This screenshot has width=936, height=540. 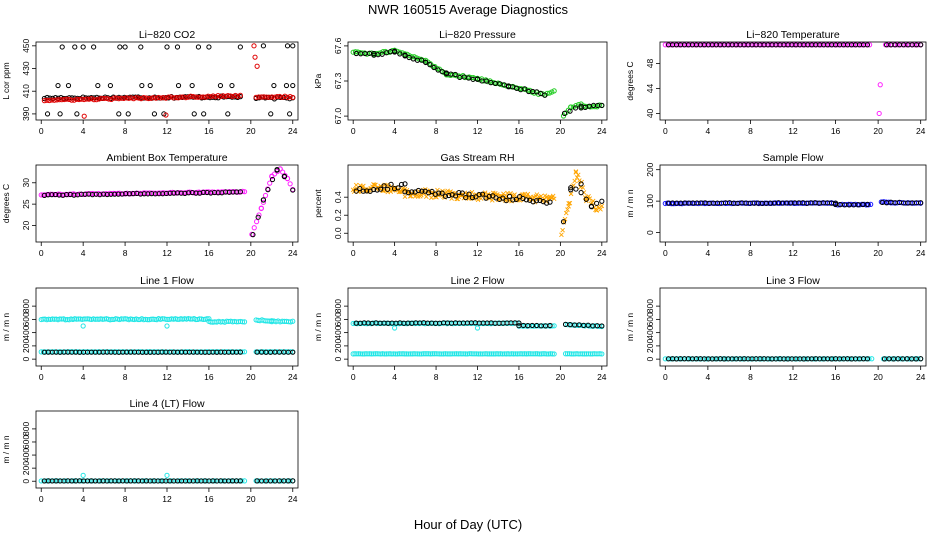 I want to click on x-tick-label: 4, so click(x=83, y=499).